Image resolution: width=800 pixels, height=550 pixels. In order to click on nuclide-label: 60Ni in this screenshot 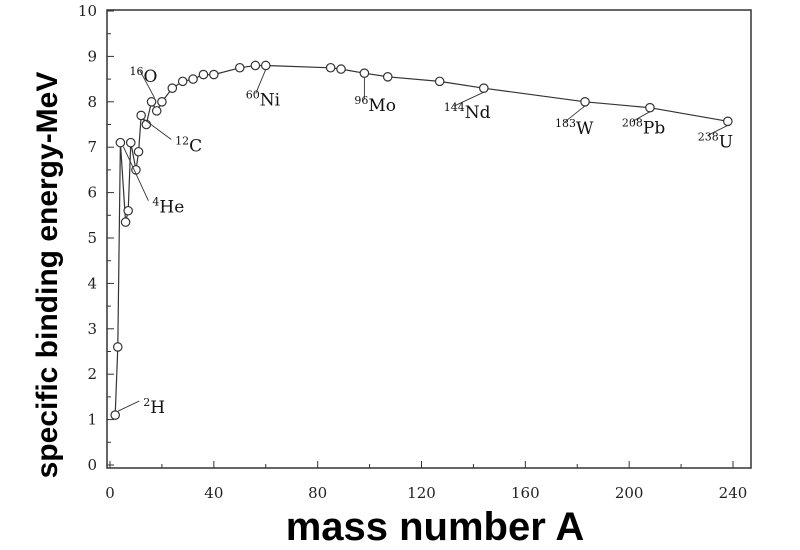, I will do `click(263, 99)`.